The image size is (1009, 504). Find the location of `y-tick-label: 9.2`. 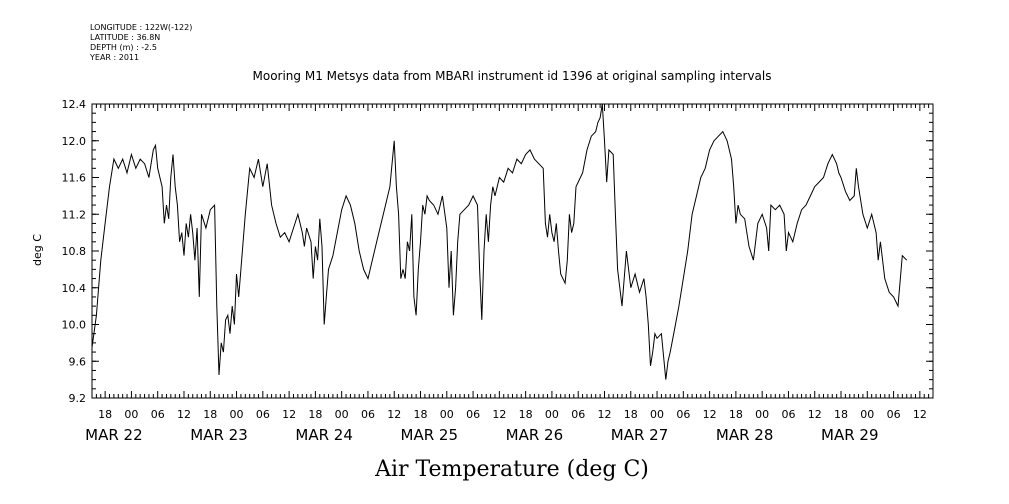

y-tick-label: 9.2 is located at coordinates (78, 398).